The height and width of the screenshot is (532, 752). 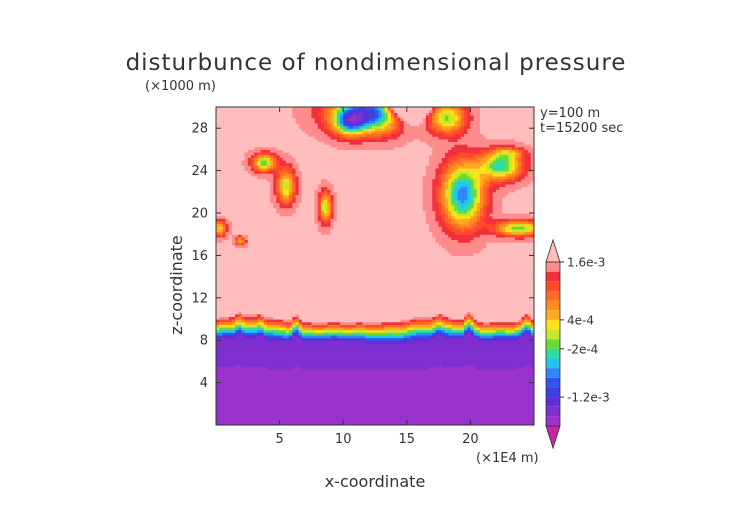 I want to click on colorbar-segment, so click(x=553, y=334).